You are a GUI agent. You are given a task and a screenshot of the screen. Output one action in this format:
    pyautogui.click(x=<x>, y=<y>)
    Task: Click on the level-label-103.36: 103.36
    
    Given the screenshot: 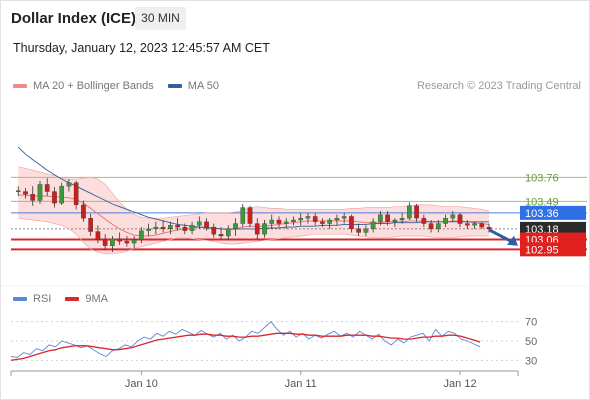 What is the action you would take?
    pyautogui.click(x=542, y=214)
    